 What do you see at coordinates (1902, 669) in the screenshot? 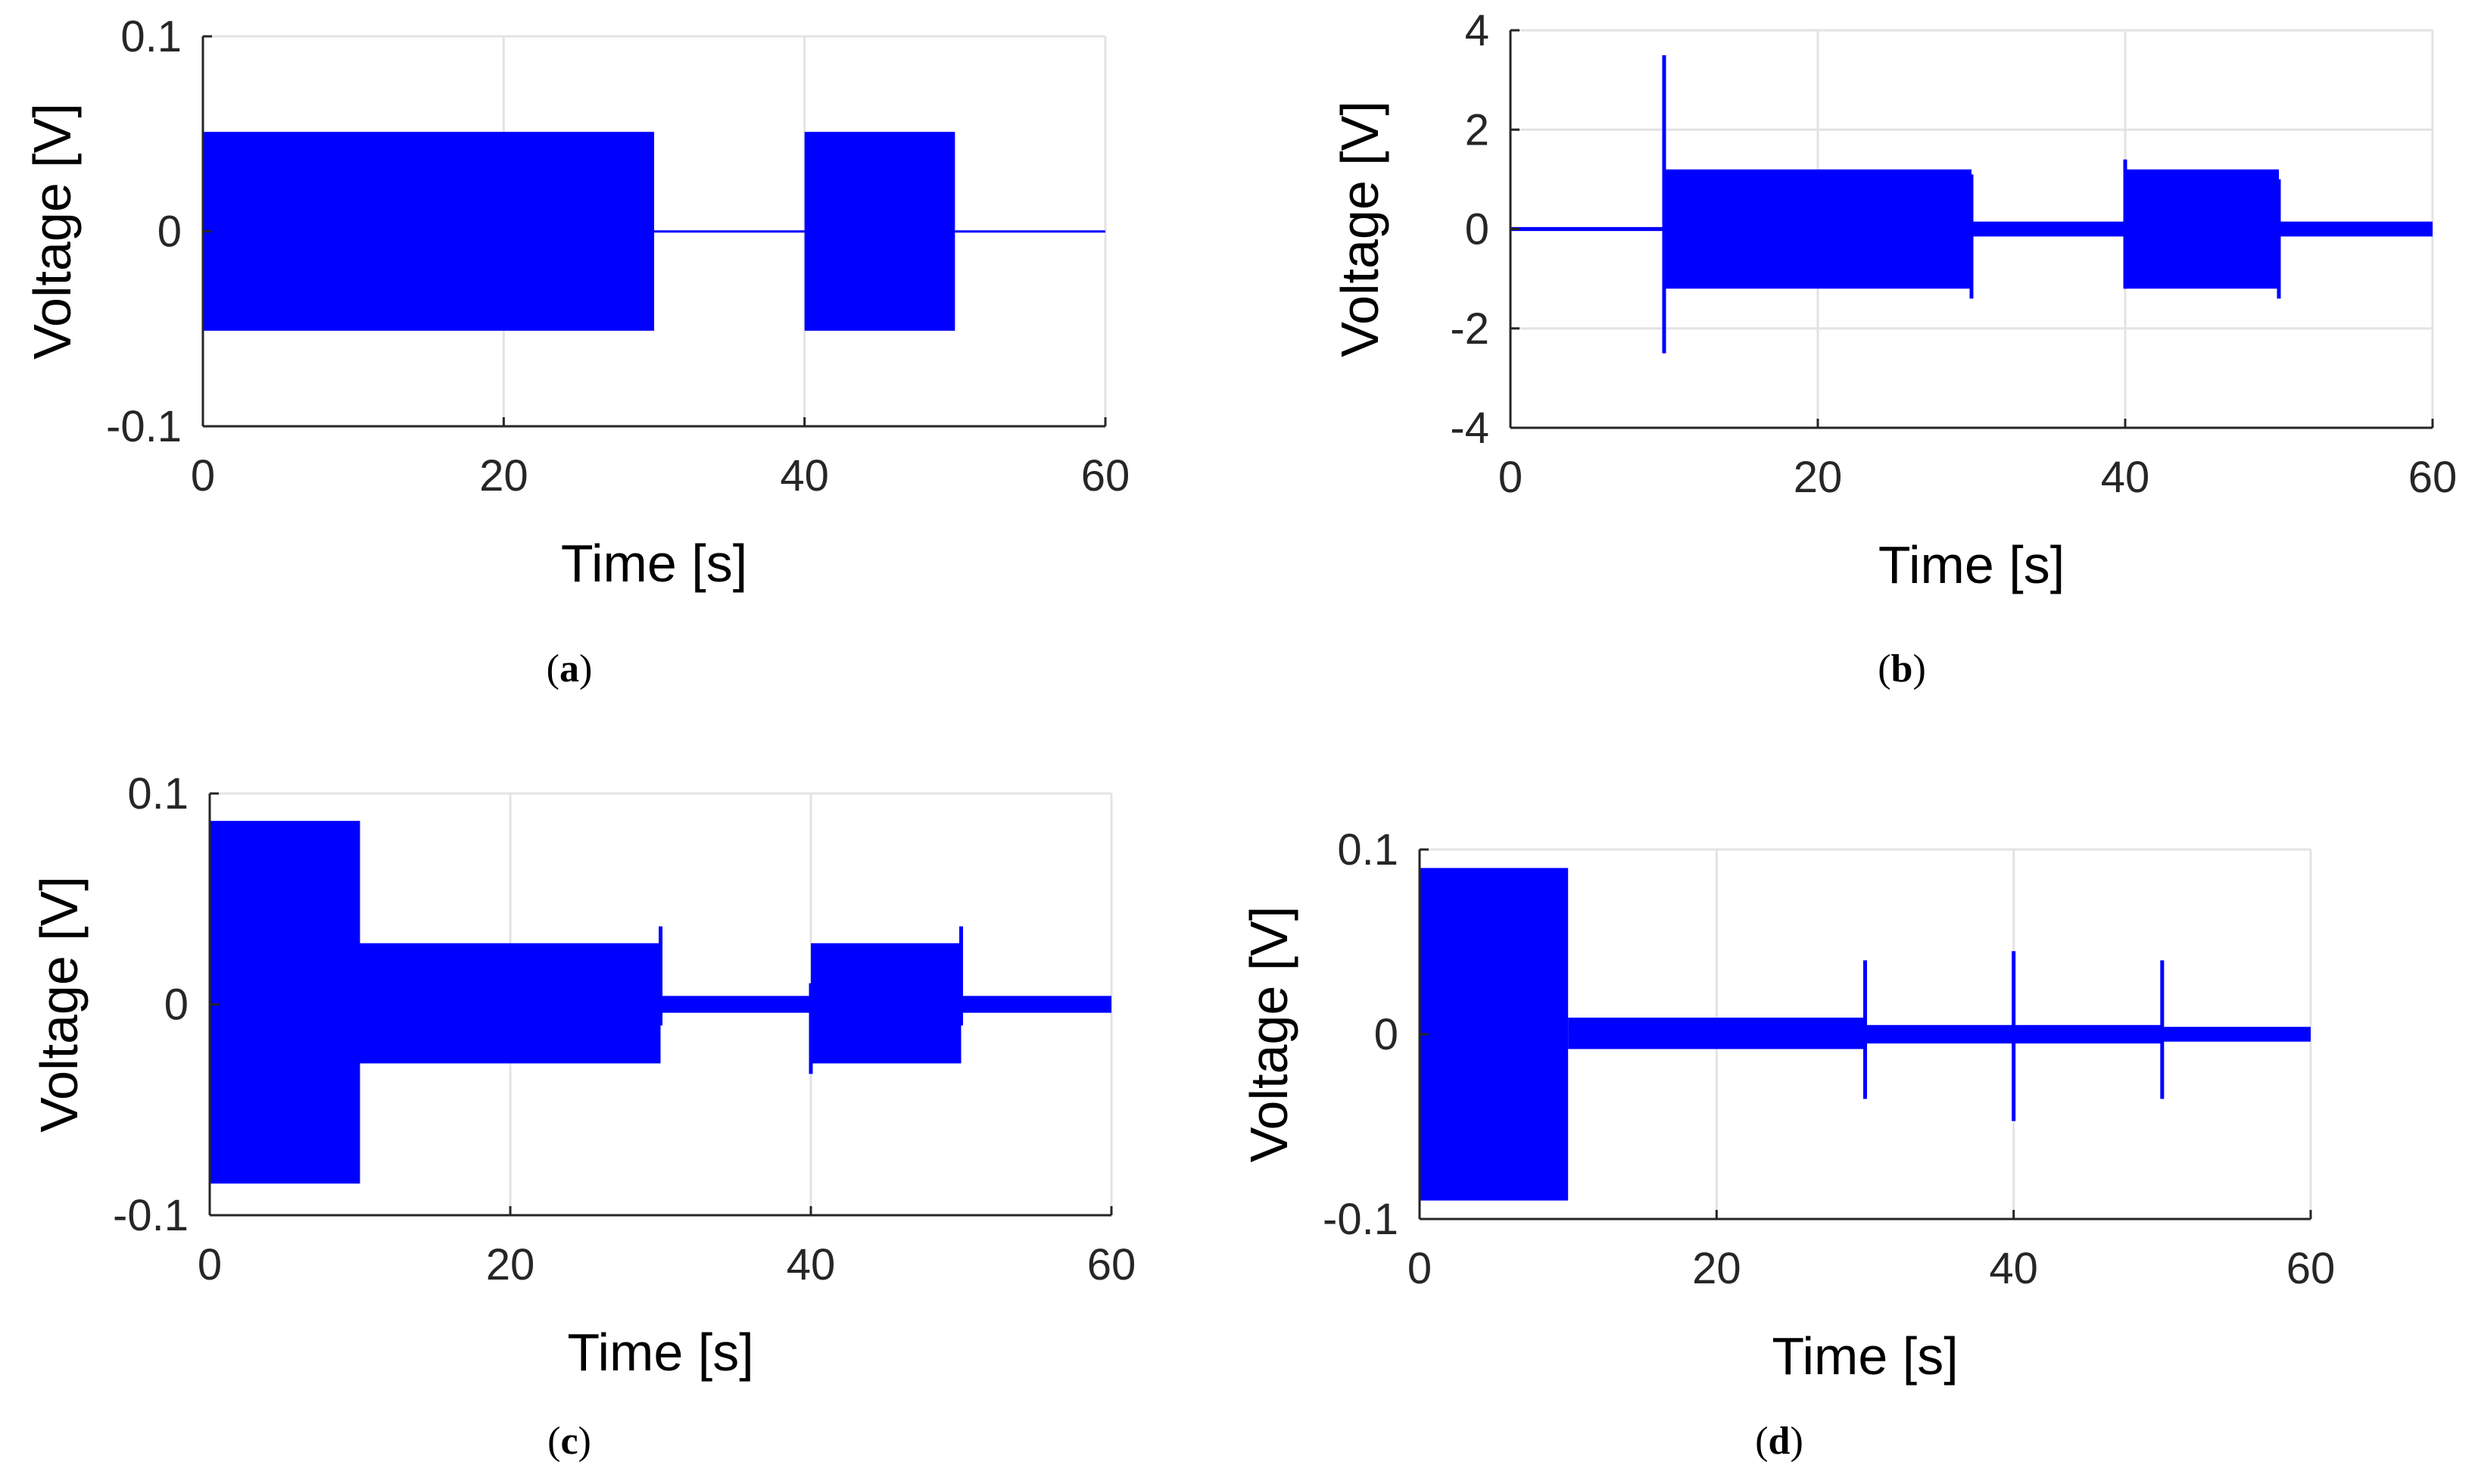
I see `panel-caption: (b)` at bounding box center [1902, 669].